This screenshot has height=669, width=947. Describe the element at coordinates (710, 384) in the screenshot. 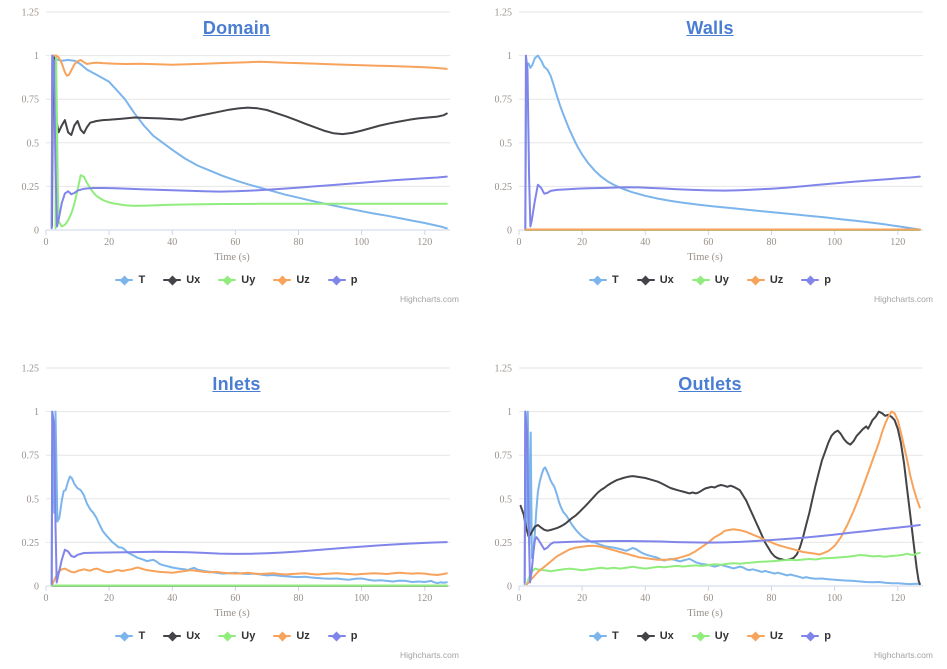

I see `chart-title-link: Outlets` at that location.